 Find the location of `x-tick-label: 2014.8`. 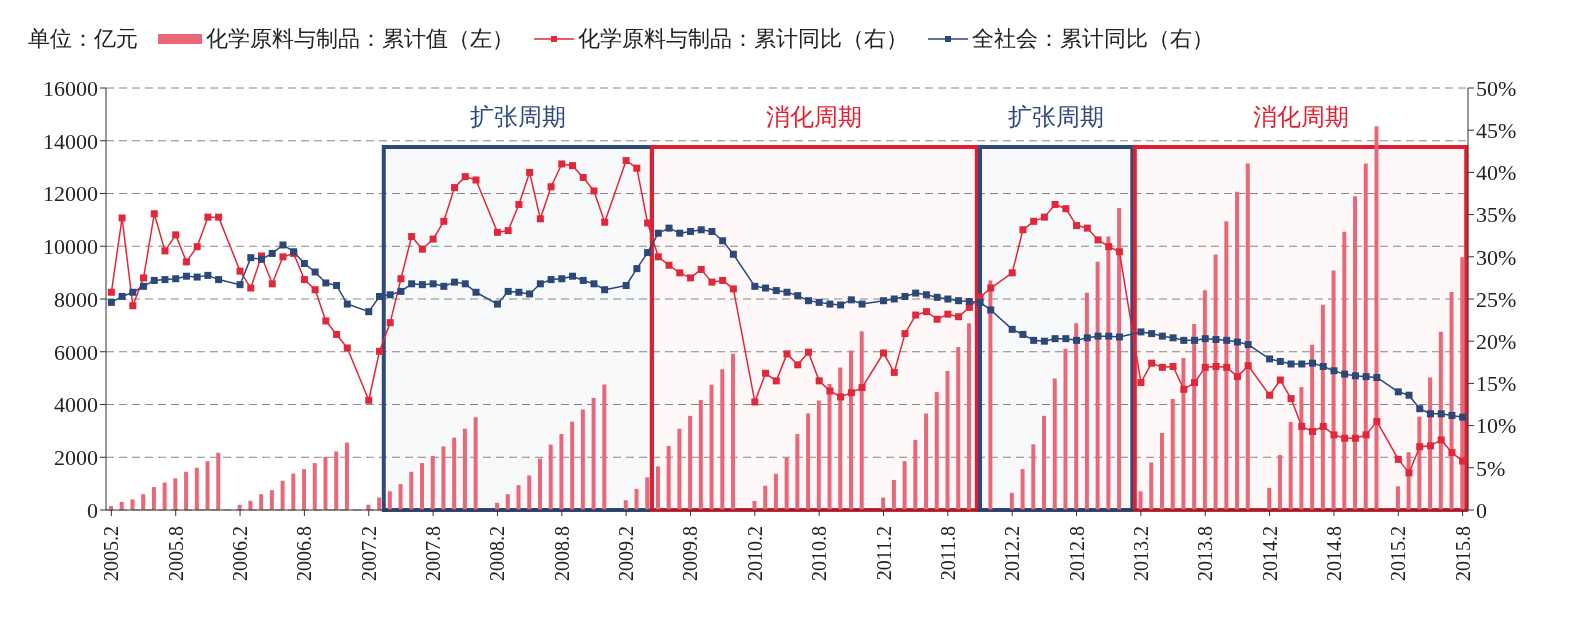

x-tick-label: 2014.8 is located at coordinates (1333, 553).